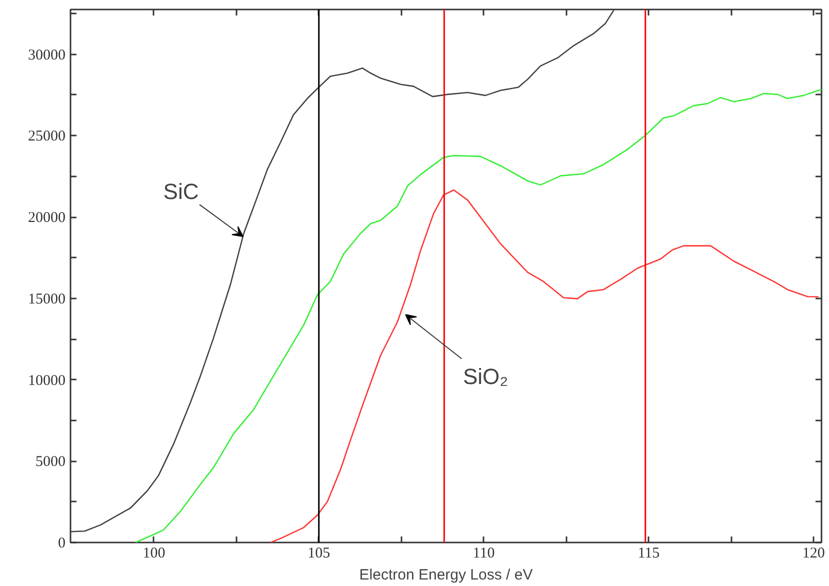 This screenshot has width=829, height=586. I want to click on y-tick-label: 25000, so click(47, 136).